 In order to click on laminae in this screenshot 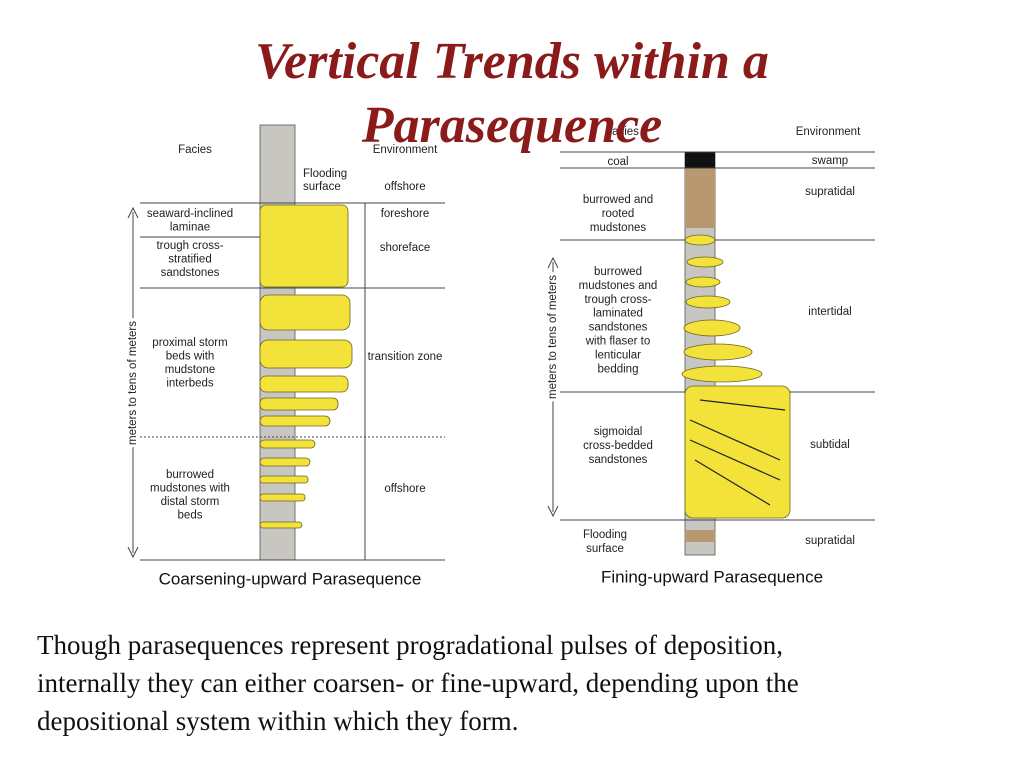, I will do `click(737, 452)`.